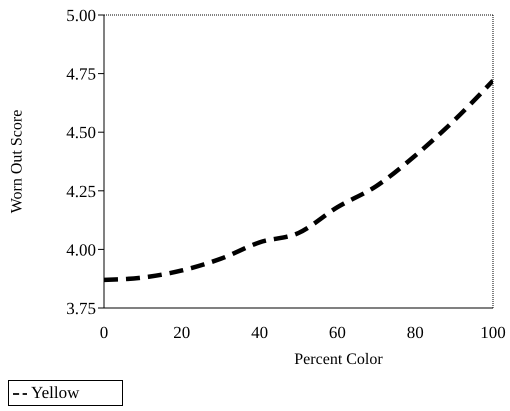  What do you see at coordinates (259, 332) in the screenshot?
I see `x-tick-label: 40` at bounding box center [259, 332].